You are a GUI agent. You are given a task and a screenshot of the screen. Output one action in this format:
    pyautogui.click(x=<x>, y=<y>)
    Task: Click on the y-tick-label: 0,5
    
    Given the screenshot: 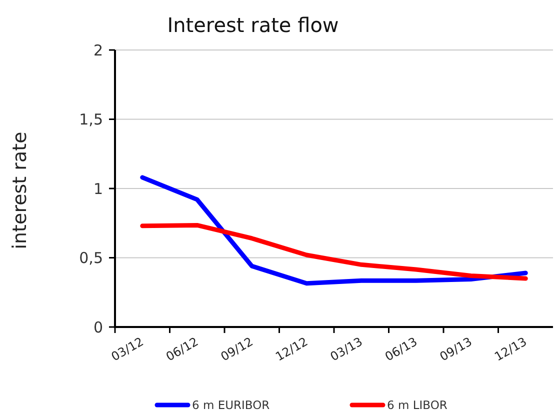 What is the action you would take?
    pyautogui.click(x=91, y=258)
    